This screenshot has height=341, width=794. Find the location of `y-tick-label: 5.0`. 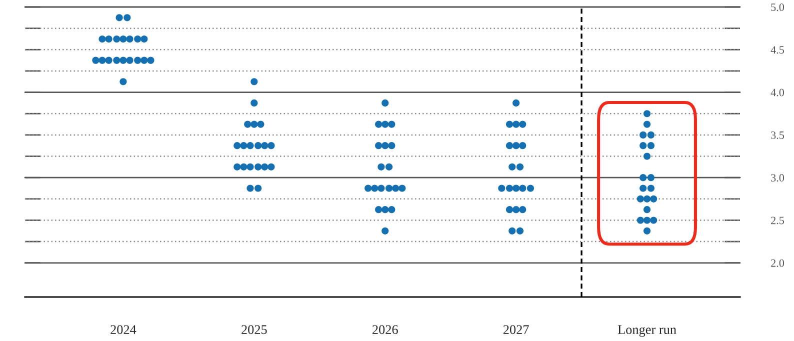

y-tick-label: 5.0 is located at coordinates (777, 7).